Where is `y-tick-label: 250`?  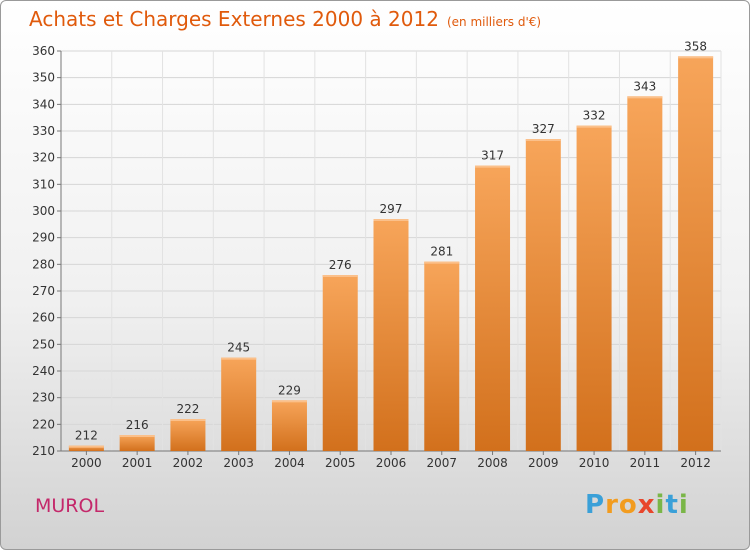 y-tick-label: 250 is located at coordinates (43, 344).